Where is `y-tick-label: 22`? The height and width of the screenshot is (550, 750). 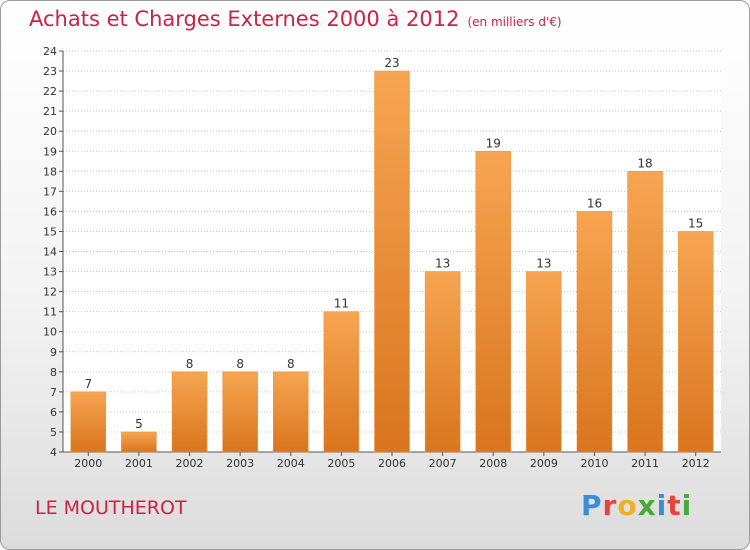 y-tick-label: 22 is located at coordinates (50, 91).